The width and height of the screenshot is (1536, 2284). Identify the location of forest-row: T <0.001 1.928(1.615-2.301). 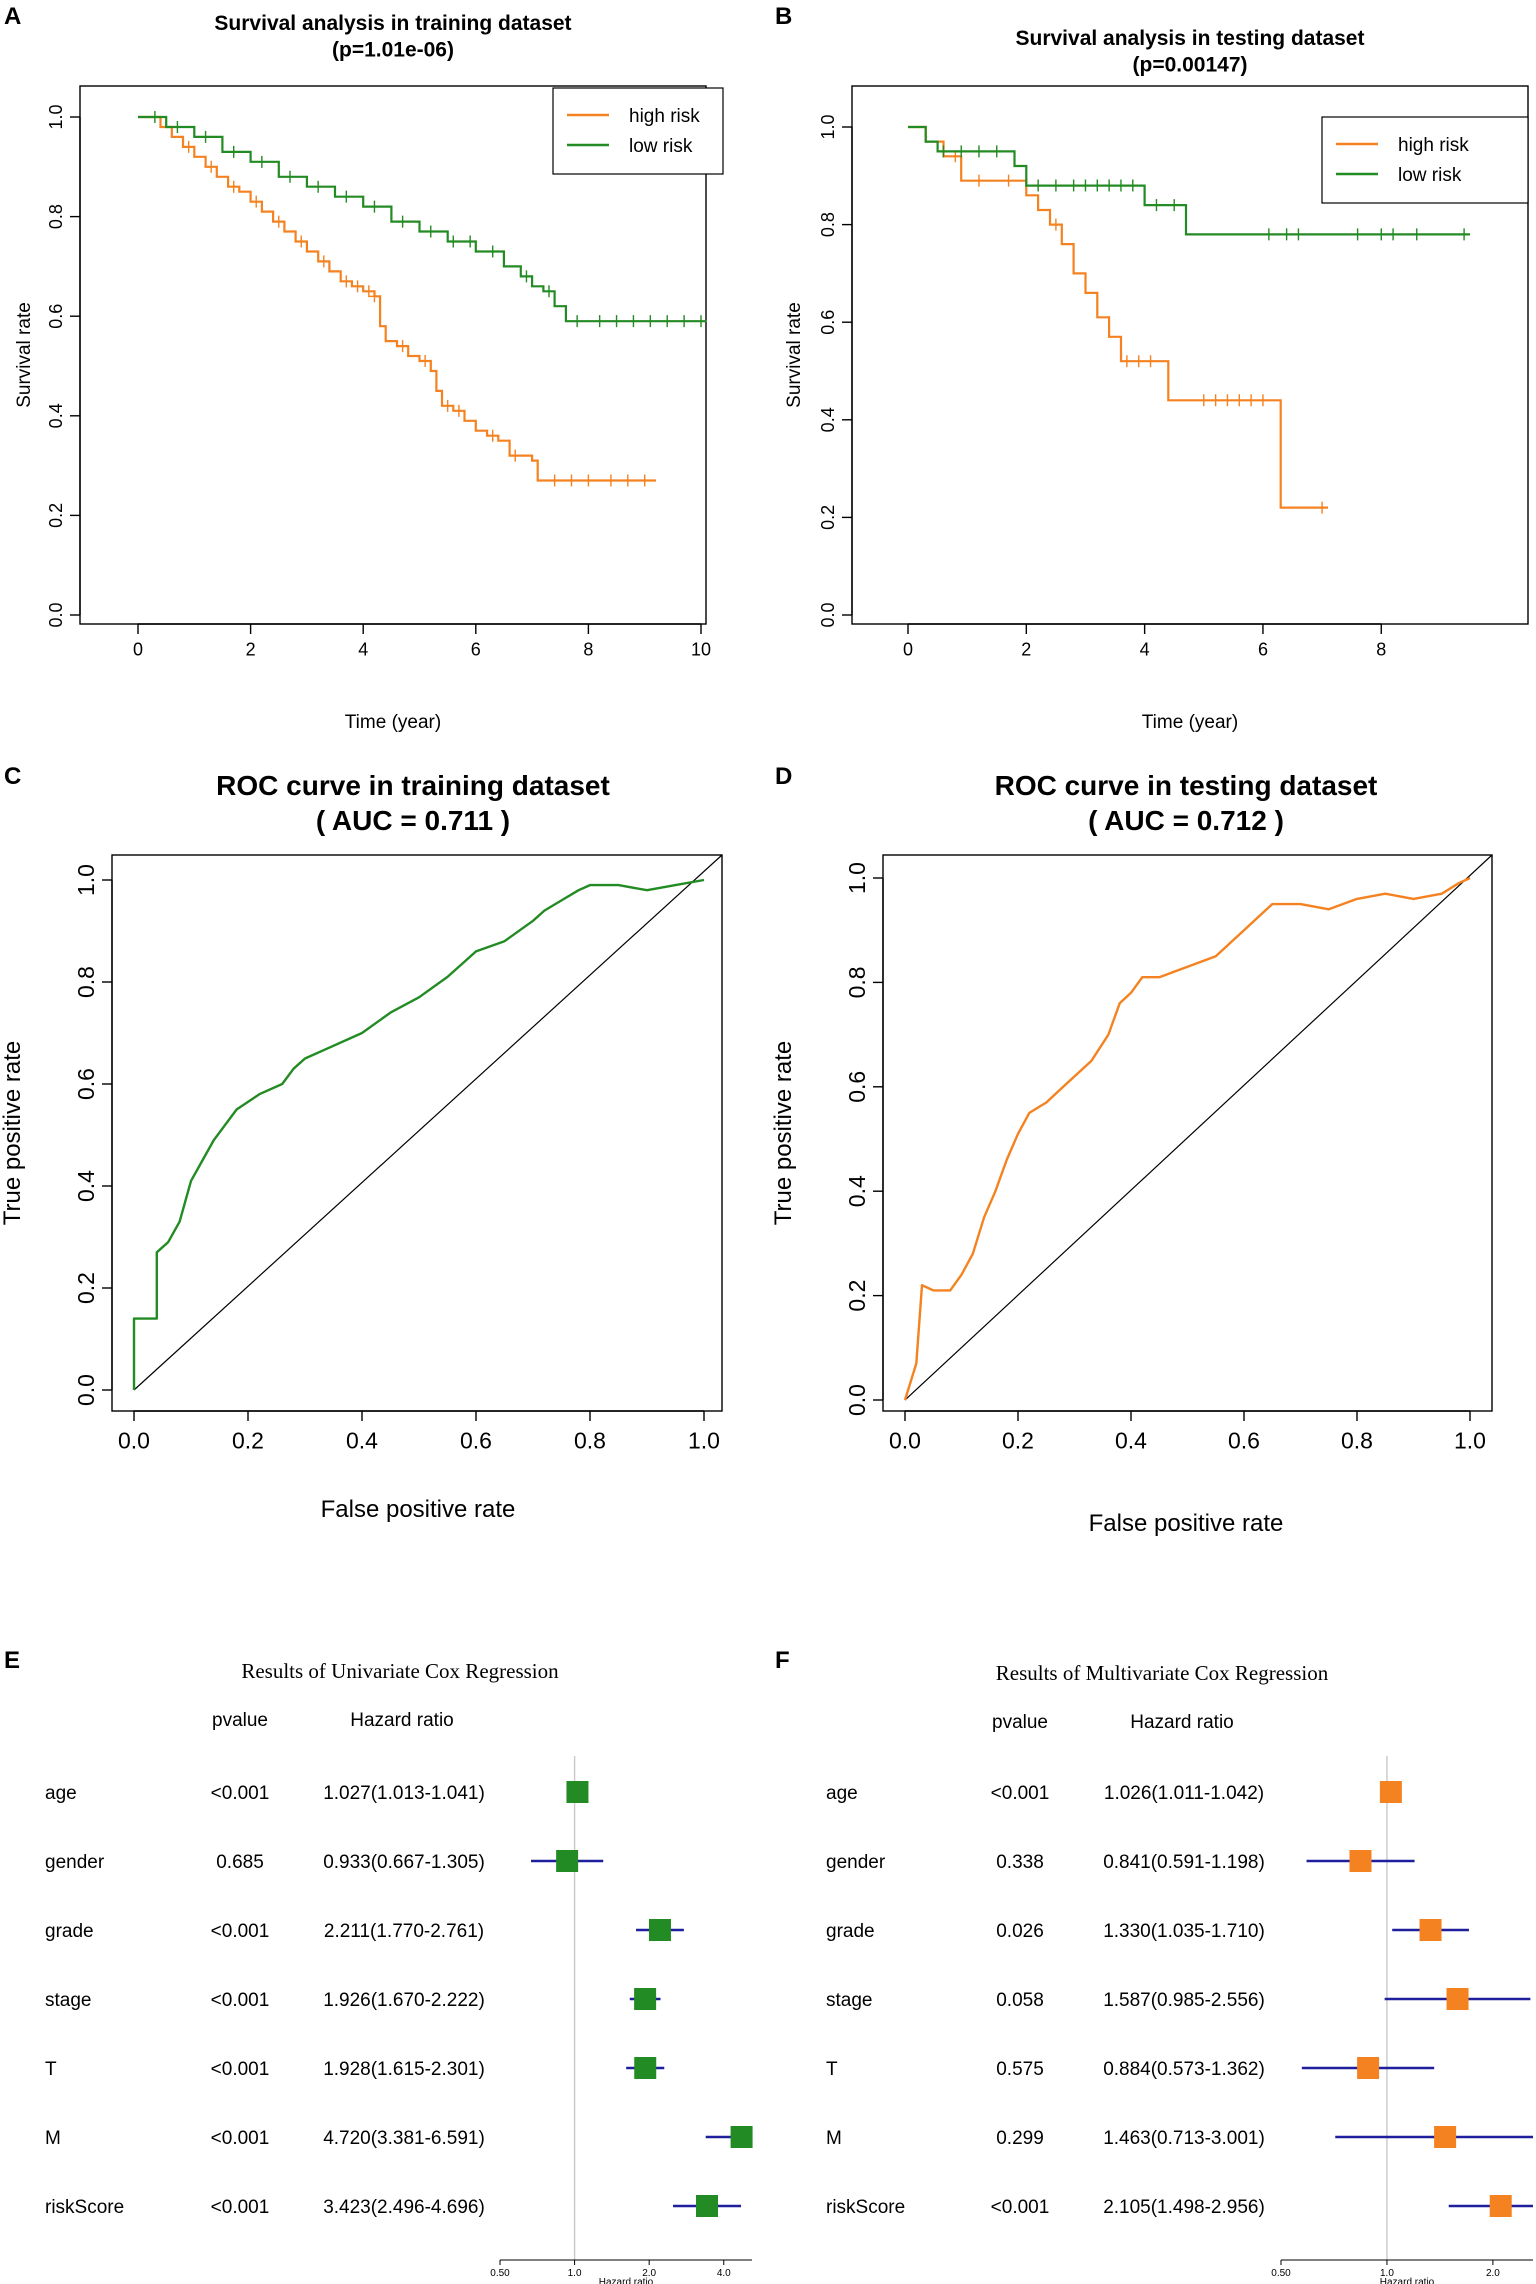
(355, 2068).